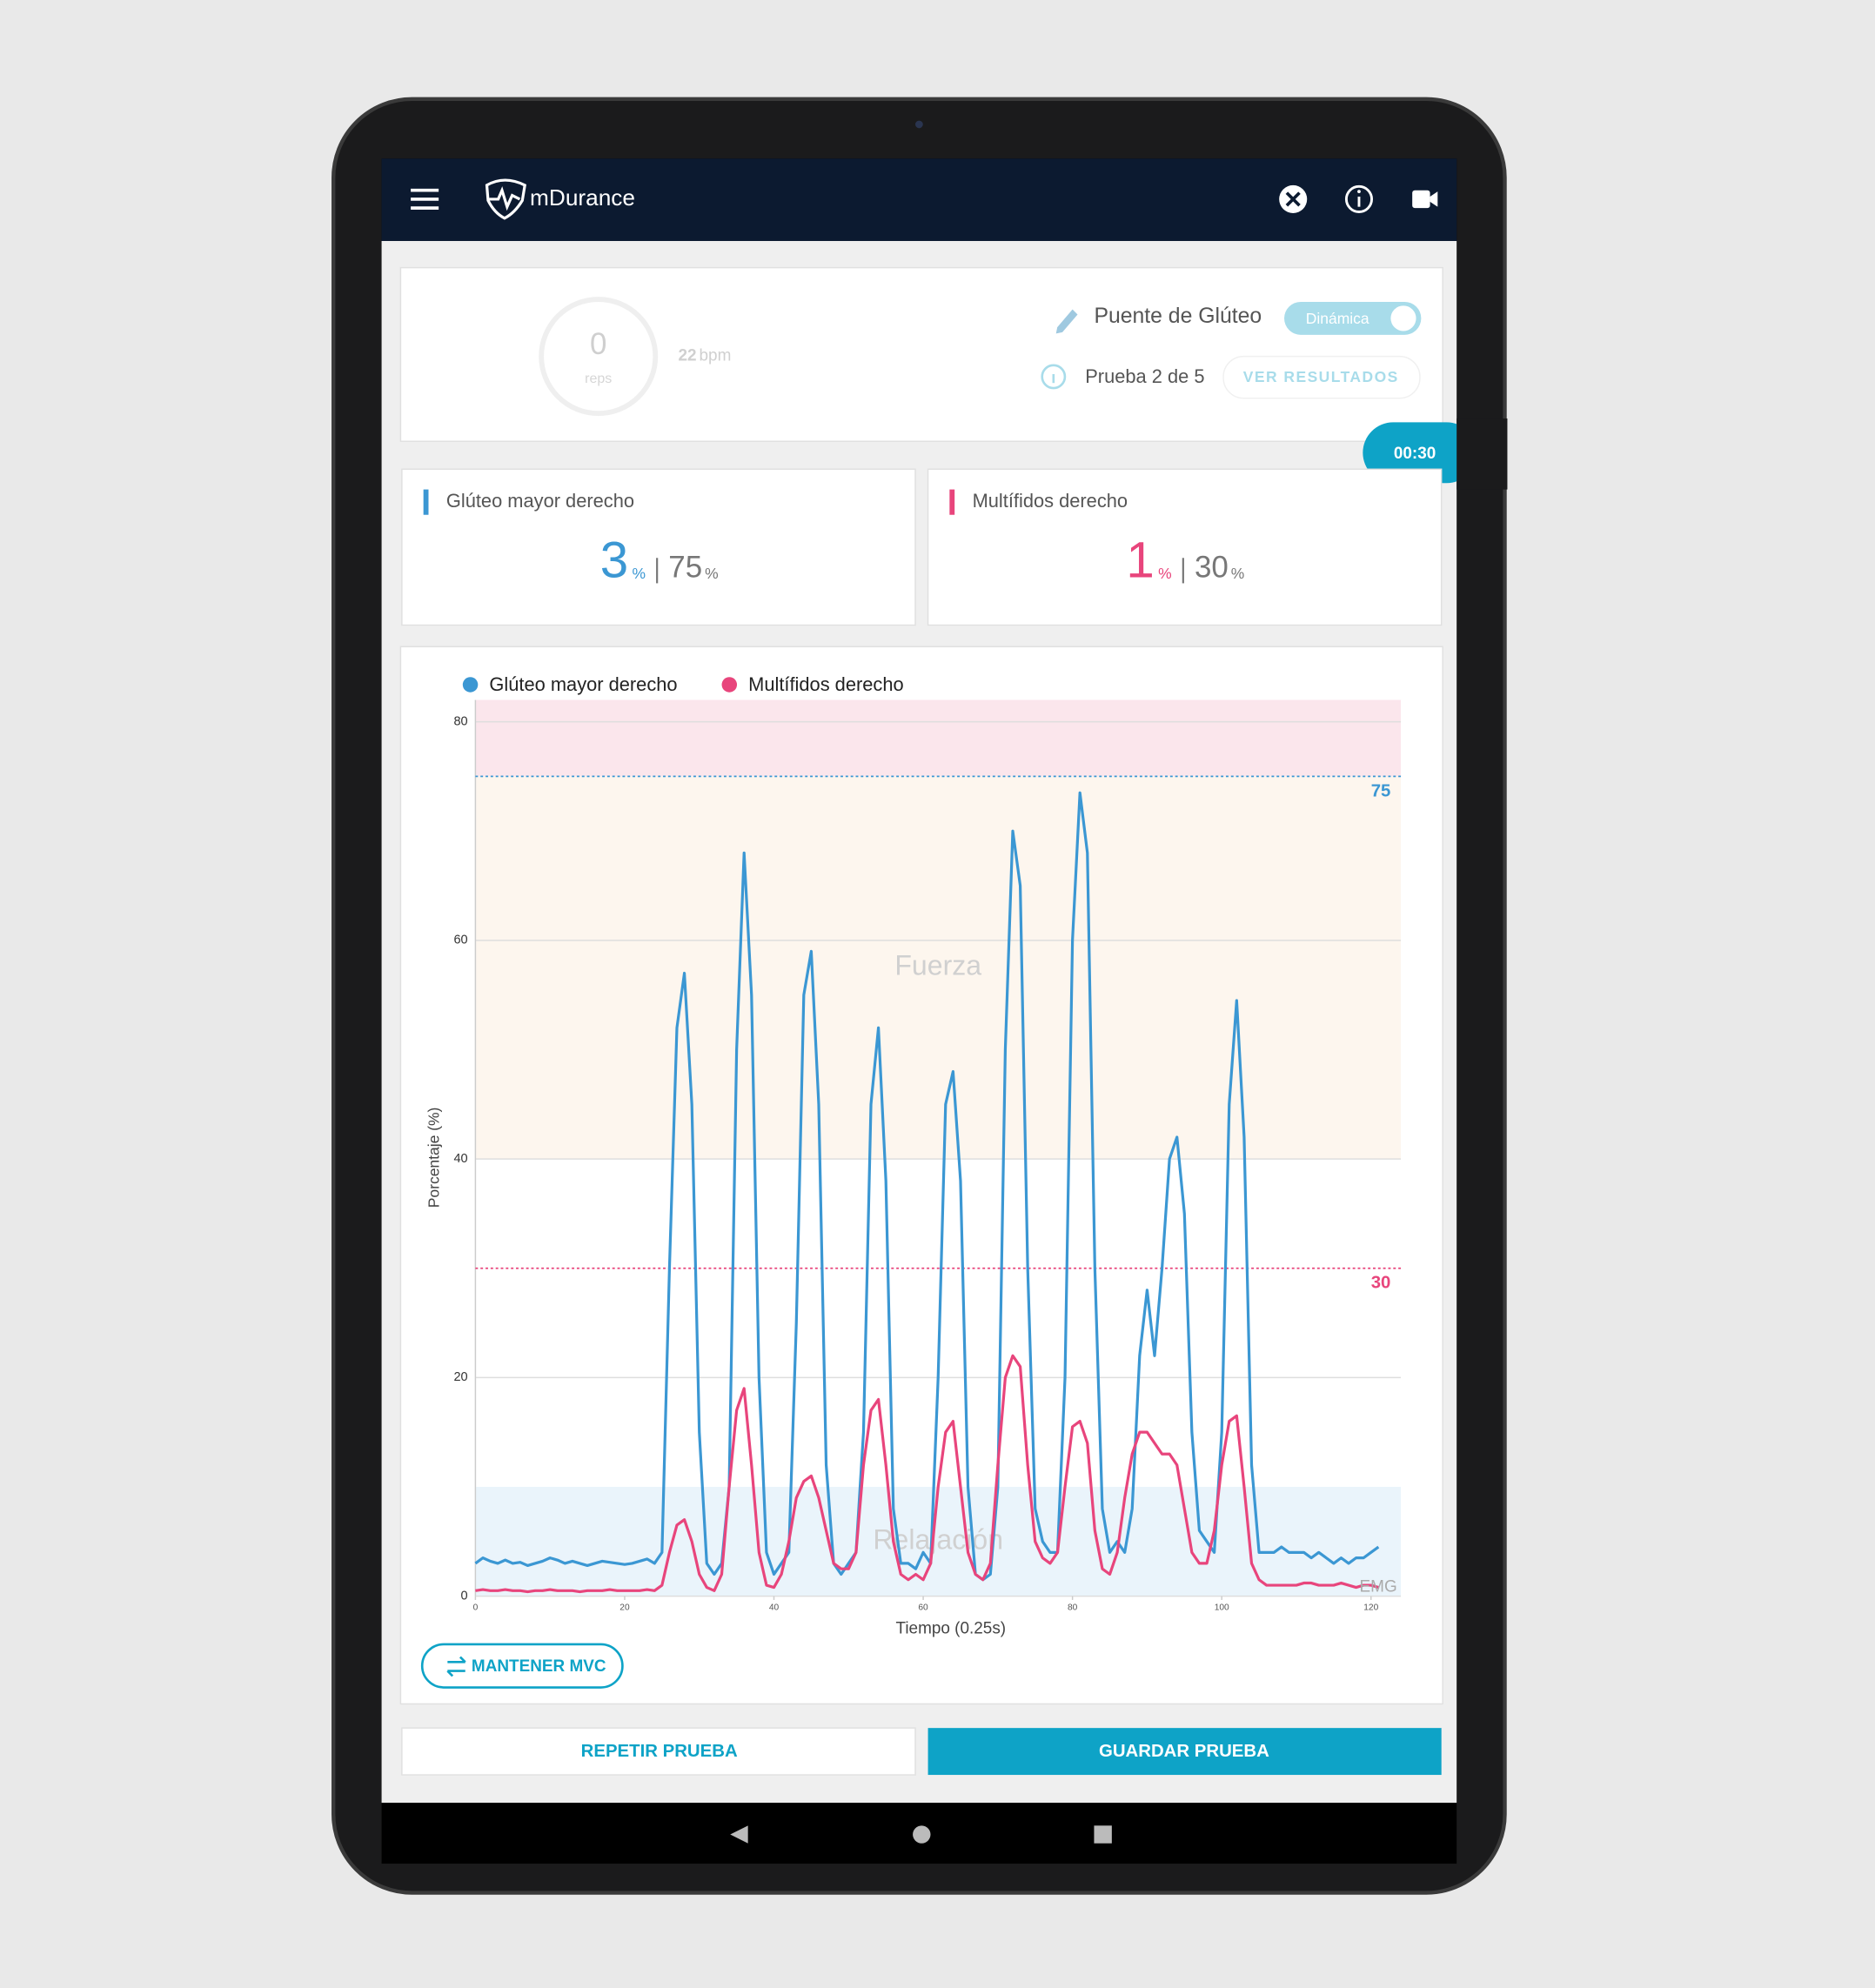  Describe the element at coordinates (1403, 318) in the screenshot. I see `toggle-knob` at that location.